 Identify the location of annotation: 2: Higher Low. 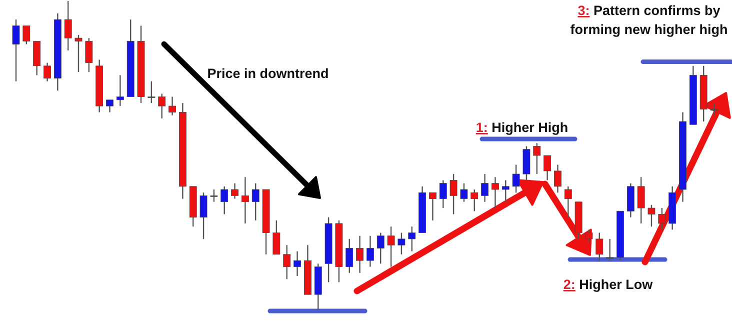
(608, 284).